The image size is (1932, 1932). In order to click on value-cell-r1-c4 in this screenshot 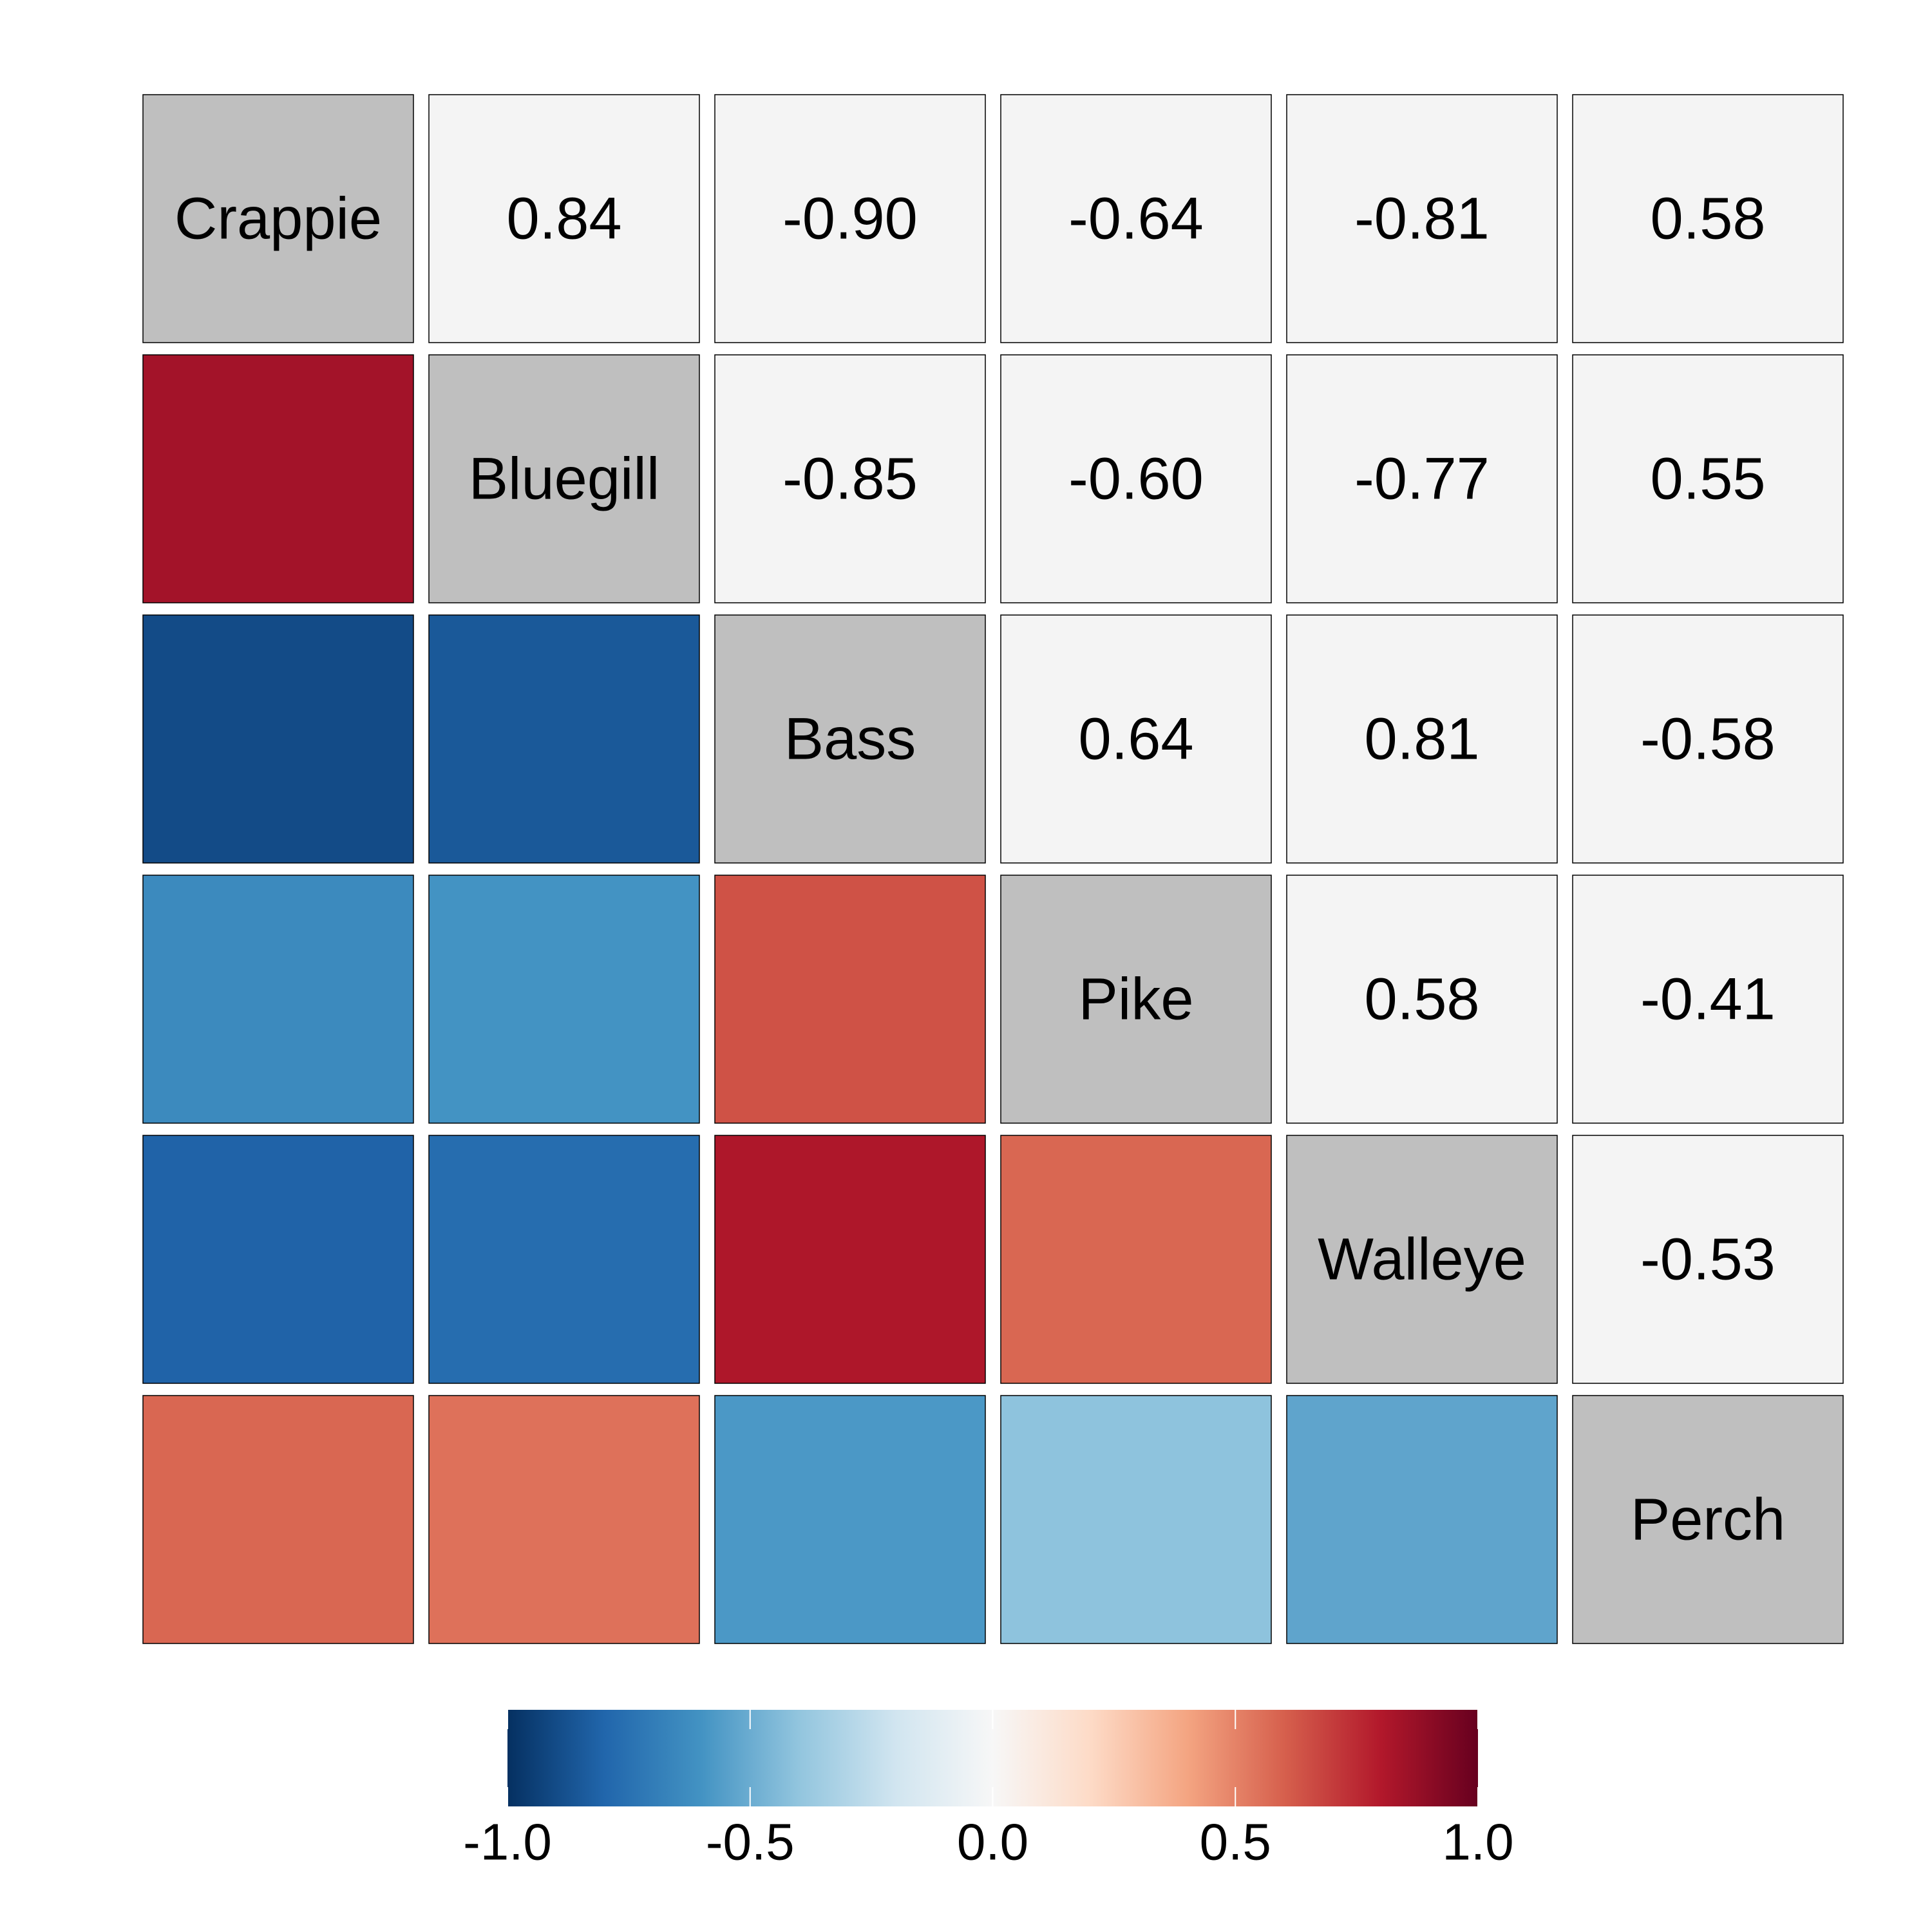, I will do `click(1422, 479)`.